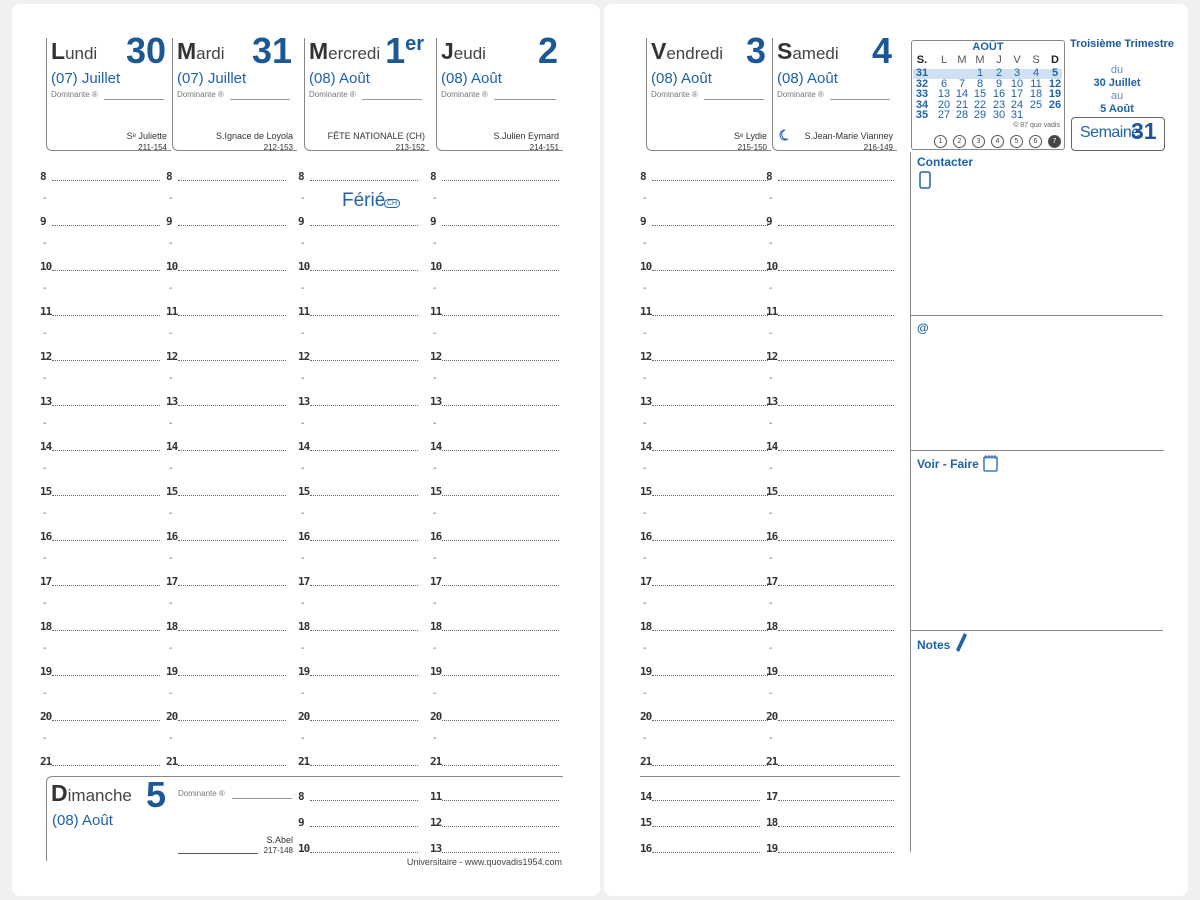  Describe the element at coordinates (755, 50) in the screenshot. I see `day-number: 3` at that location.